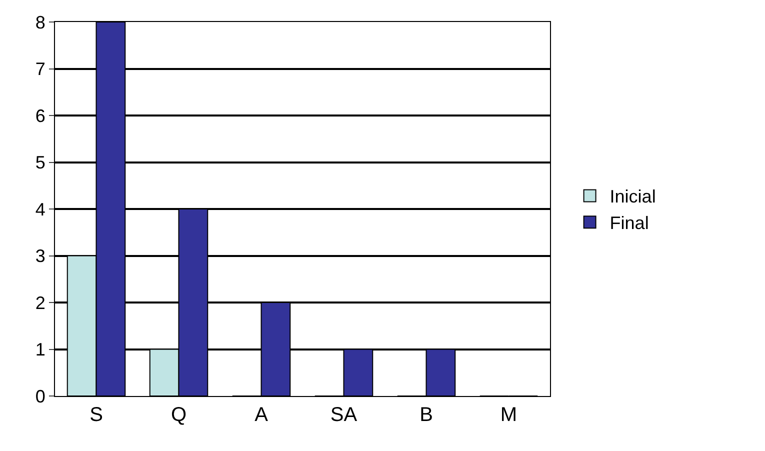 This screenshot has height=451, width=765. Describe the element at coordinates (40, 396) in the screenshot. I see `y-tick-label: 0` at that location.